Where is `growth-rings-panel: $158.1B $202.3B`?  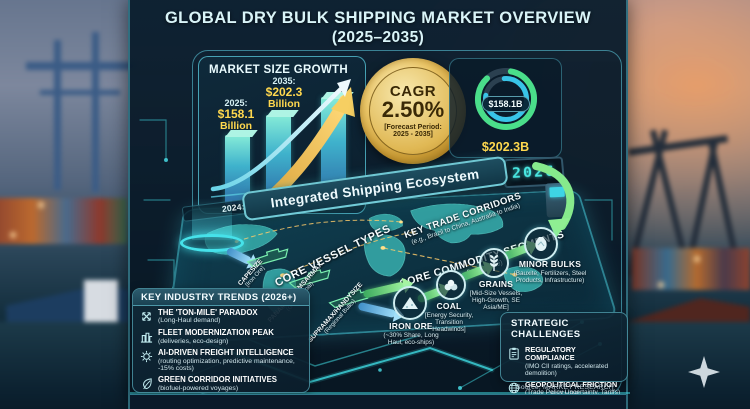 growth-rings-panel: $158.1B $202.3B is located at coordinates (505, 108).